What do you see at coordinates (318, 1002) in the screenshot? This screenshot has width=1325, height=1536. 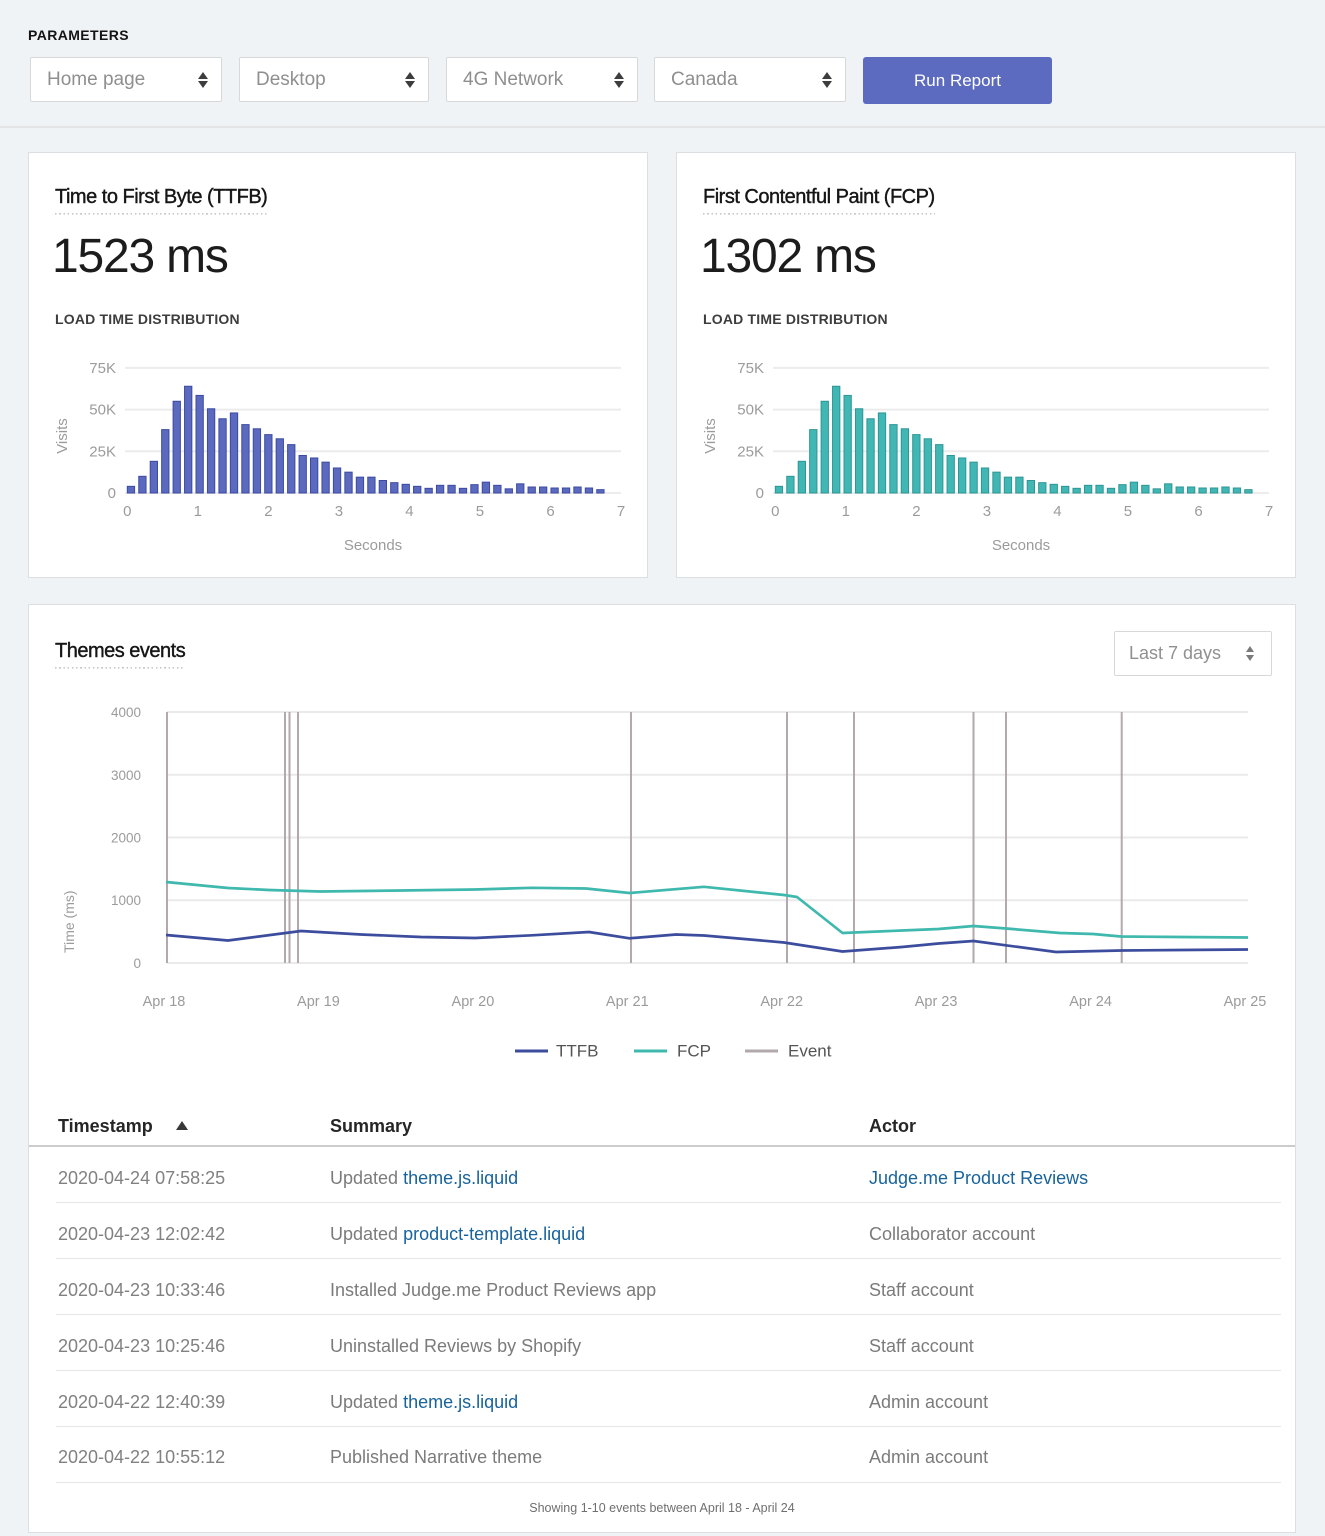 I see `svg-text: Apr 19` at bounding box center [318, 1002].